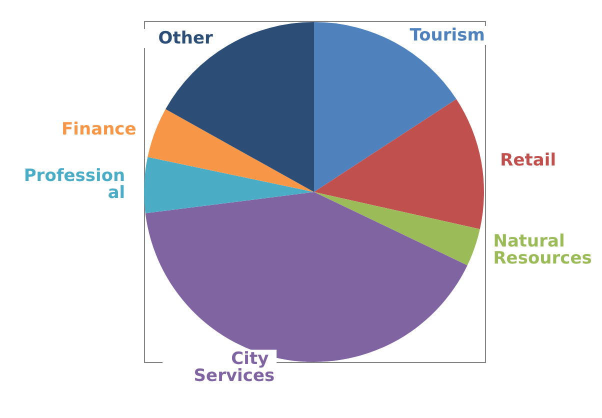  Describe the element at coordinates (528, 160) in the screenshot. I see `slice-label: Retail` at that location.